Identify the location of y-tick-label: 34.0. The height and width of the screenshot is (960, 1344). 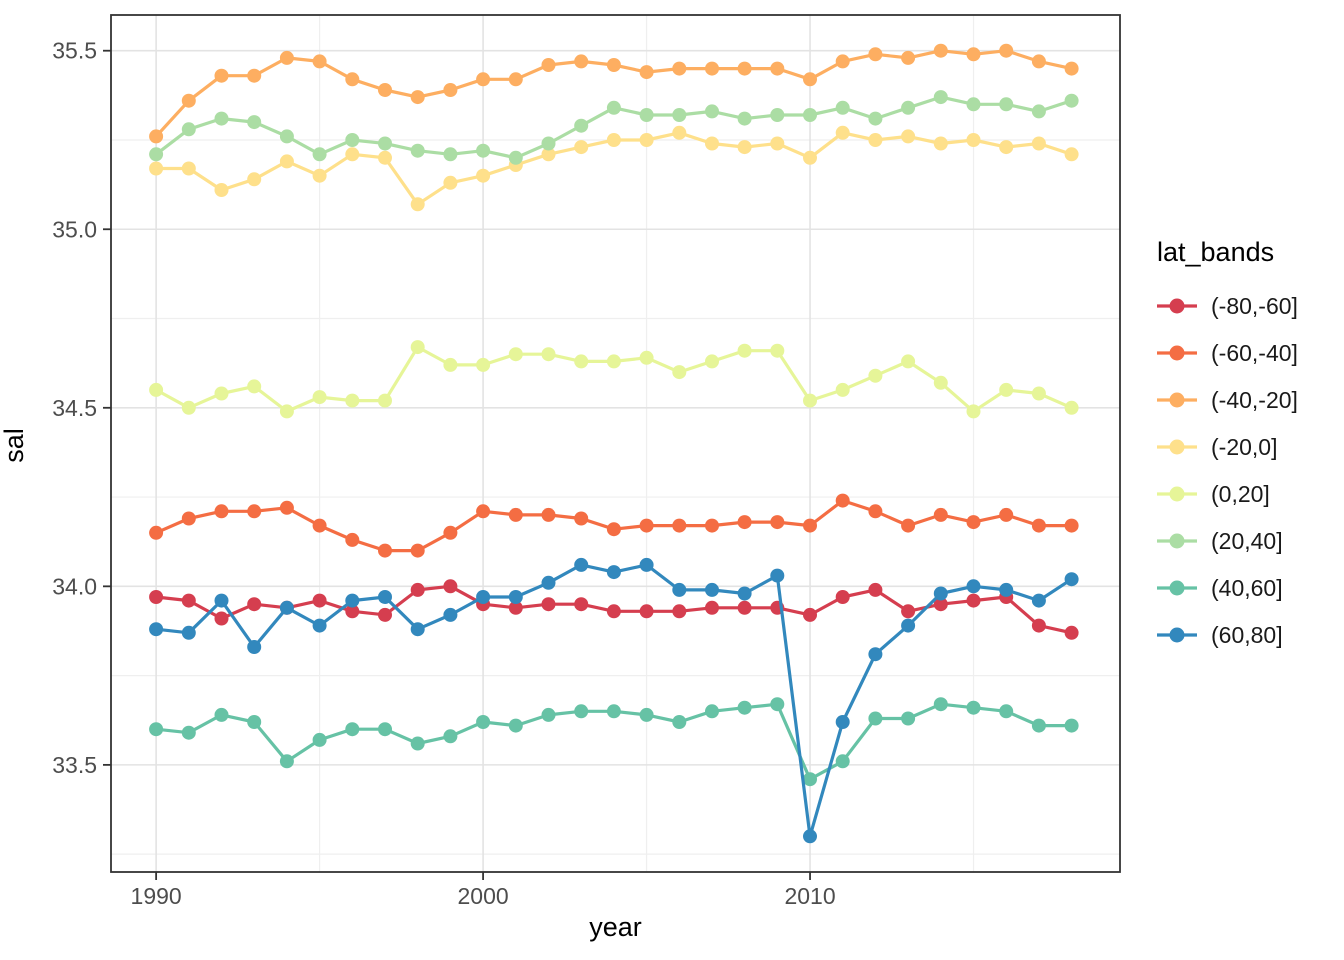
(74, 586).